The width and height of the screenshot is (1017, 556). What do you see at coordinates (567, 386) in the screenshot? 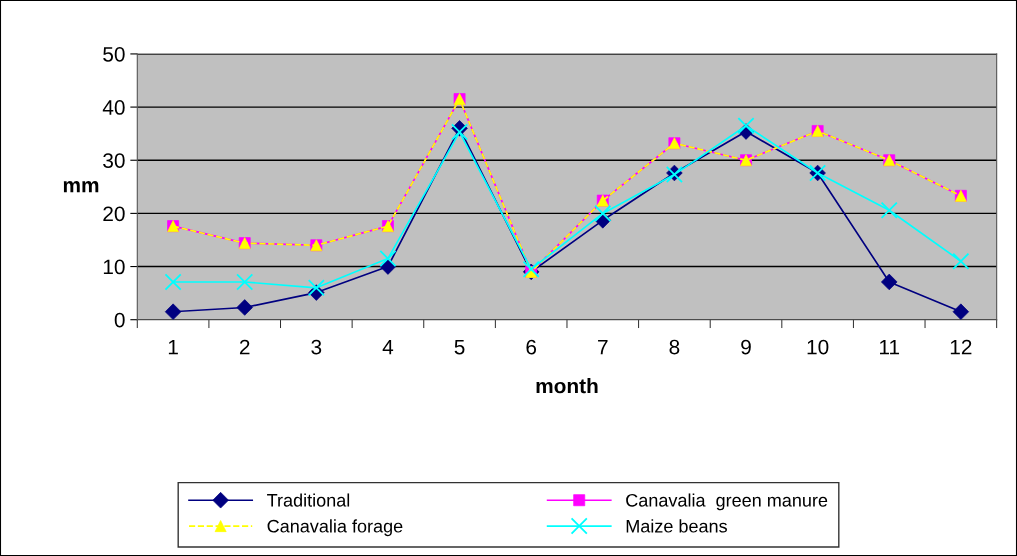
I see `x-axis-title: month` at bounding box center [567, 386].